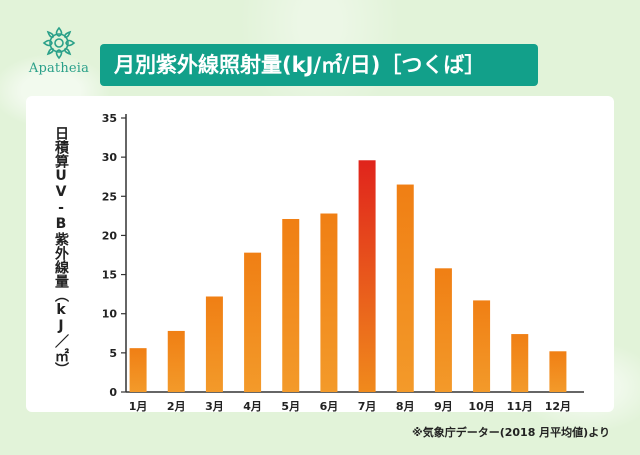  What do you see at coordinates (405, 406) in the screenshot?
I see `x-tick-label: 8月` at bounding box center [405, 406].